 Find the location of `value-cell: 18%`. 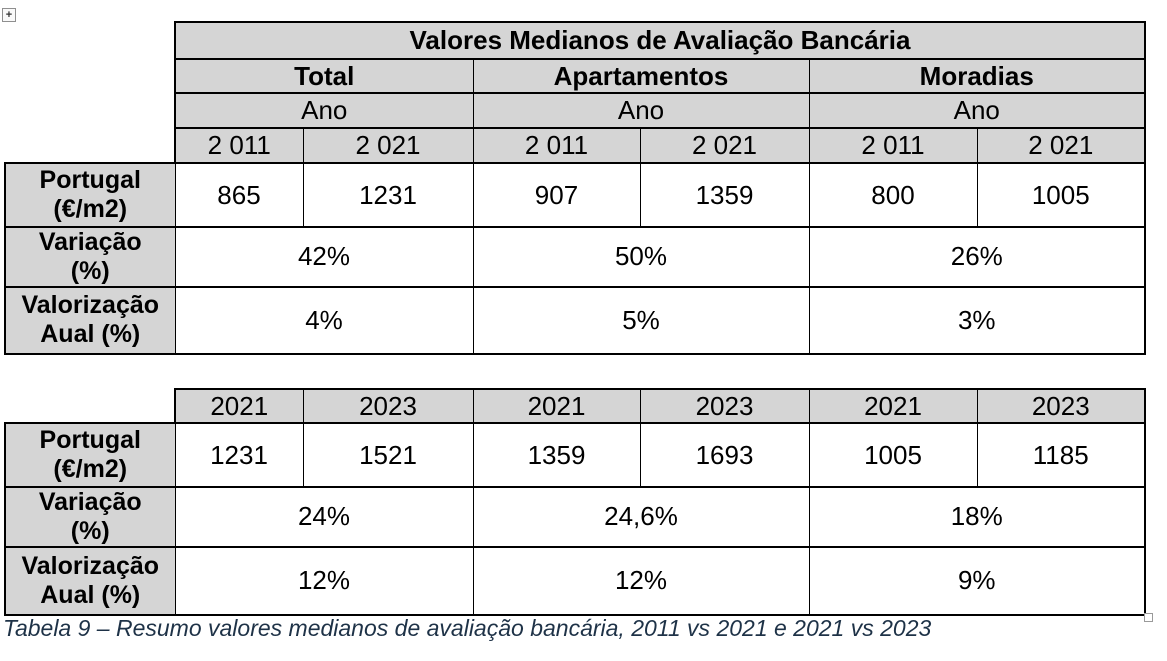

value-cell: 18% is located at coordinates (977, 517).